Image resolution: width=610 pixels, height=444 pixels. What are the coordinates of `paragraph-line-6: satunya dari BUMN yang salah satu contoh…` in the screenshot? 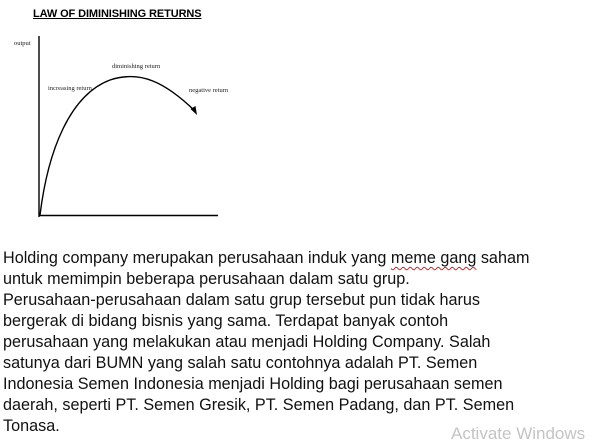 It's located at (240, 363).